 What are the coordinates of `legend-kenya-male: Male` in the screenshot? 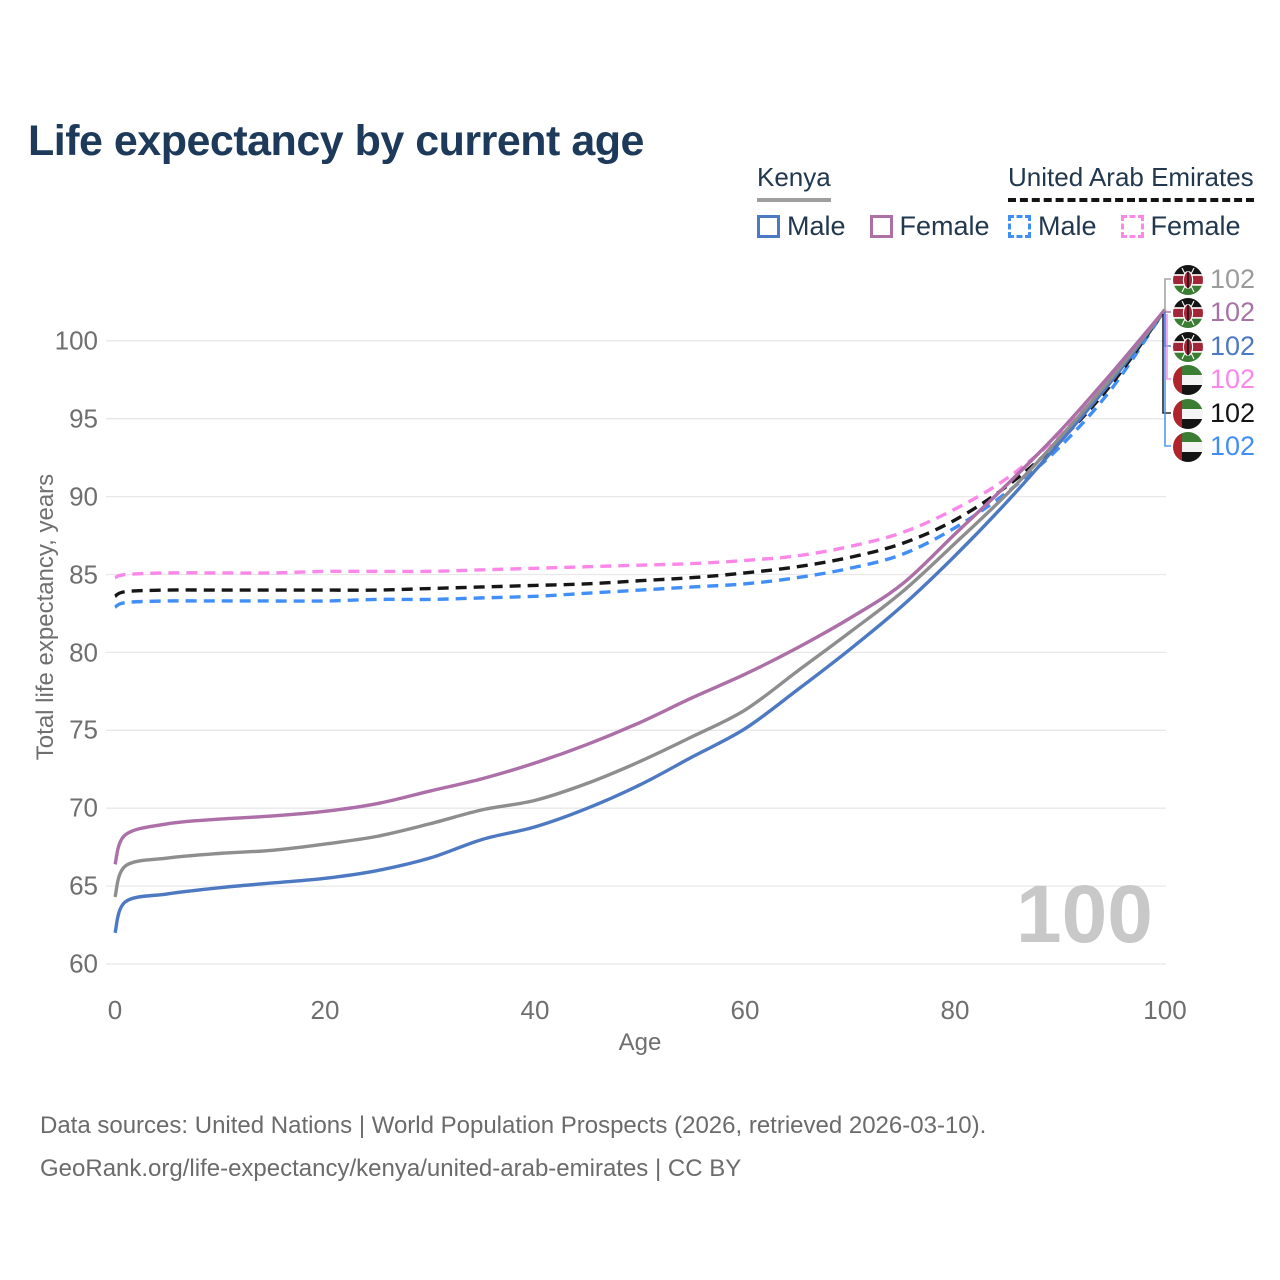 It's located at (801, 226).